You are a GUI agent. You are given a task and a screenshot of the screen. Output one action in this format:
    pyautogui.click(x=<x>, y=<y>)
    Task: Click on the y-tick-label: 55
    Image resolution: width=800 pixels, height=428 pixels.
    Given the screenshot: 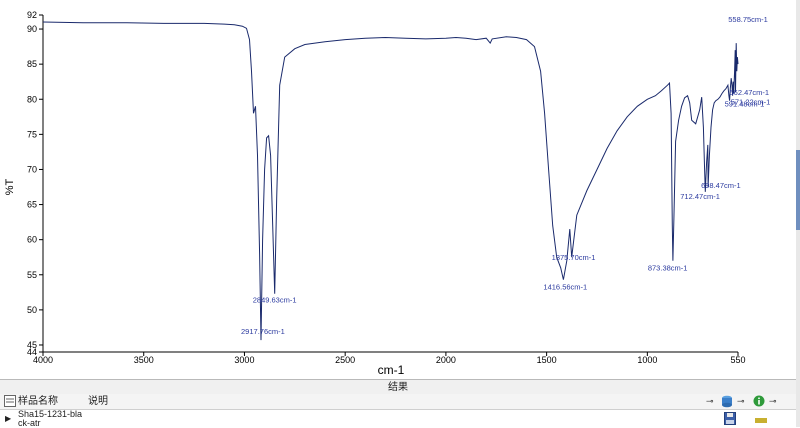 What is the action you would take?
    pyautogui.click(x=32, y=275)
    